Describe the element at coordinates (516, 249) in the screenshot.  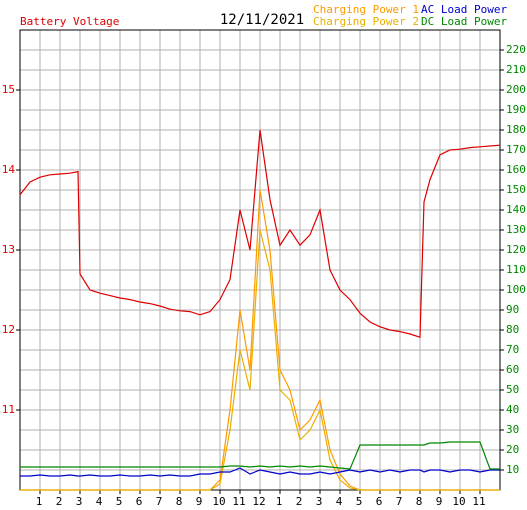
I see `y2-tick-label: 120` at that location.